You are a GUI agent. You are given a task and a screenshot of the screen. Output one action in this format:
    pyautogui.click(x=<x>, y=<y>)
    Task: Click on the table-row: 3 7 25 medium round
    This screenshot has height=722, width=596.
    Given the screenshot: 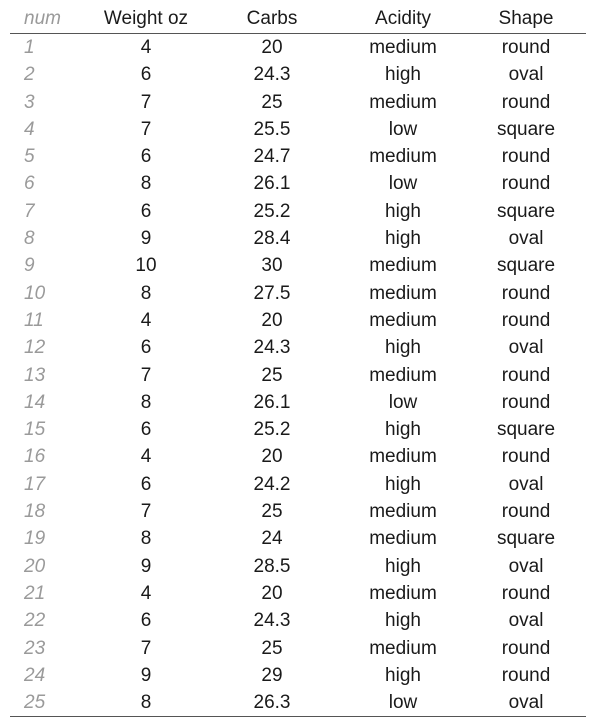 What is the action you would take?
    pyautogui.click(x=298, y=102)
    